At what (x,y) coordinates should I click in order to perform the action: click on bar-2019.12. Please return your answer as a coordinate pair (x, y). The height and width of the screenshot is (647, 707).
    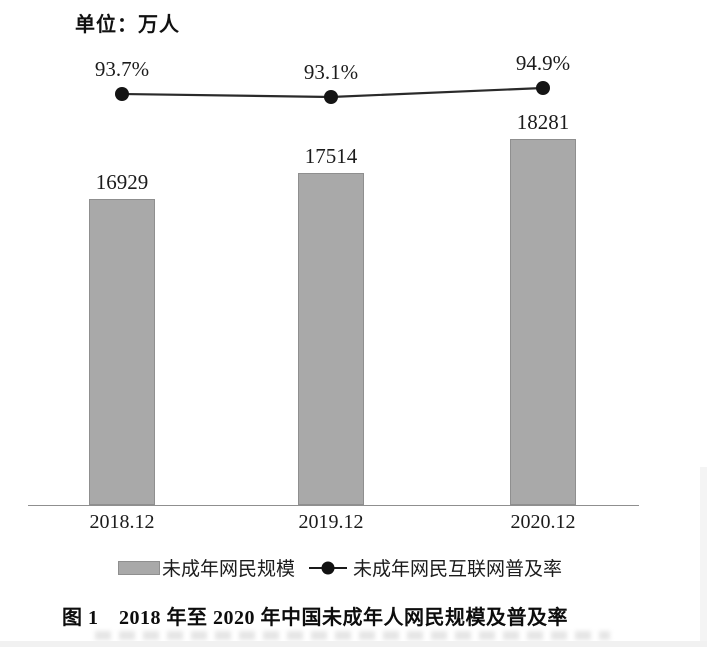
    Looking at the image, I should click on (331, 339).